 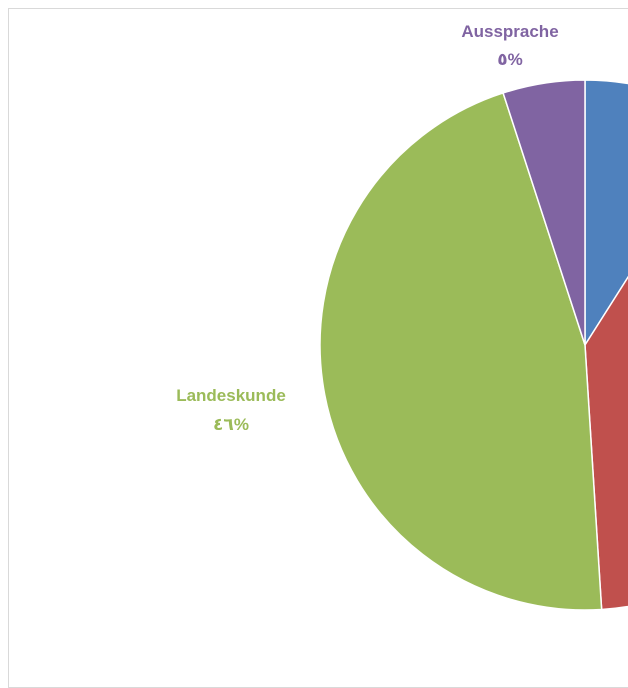 What do you see at coordinates (510, 59) in the screenshot?
I see `slice-label-aussprache-value: ٥%` at bounding box center [510, 59].